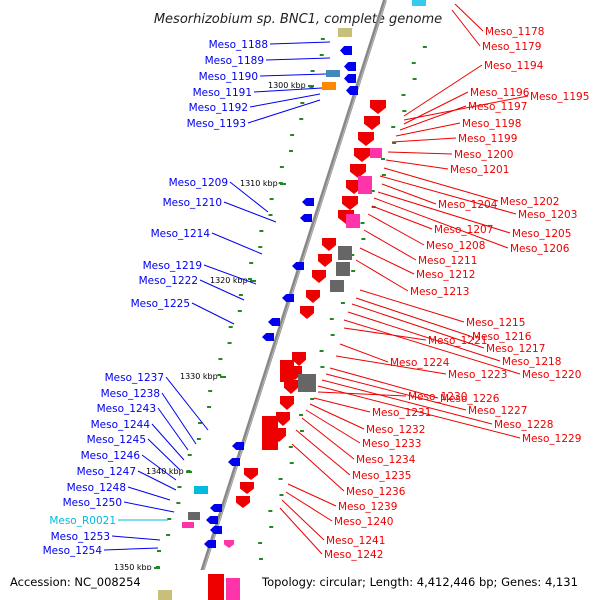 The height and width of the screenshot is (600, 600). What do you see at coordinates (559, 97) in the screenshot?
I see `gene-label-right: Meso_1195` at bounding box center [559, 97].